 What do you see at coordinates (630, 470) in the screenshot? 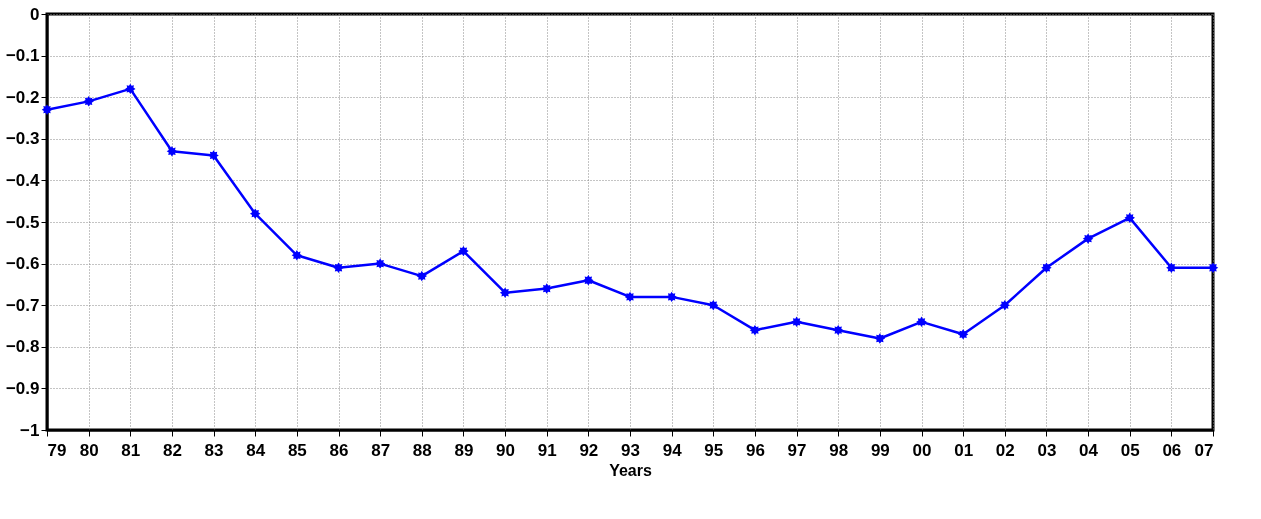
I see `x-axis-title: Years` at bounding box center [630, 470].